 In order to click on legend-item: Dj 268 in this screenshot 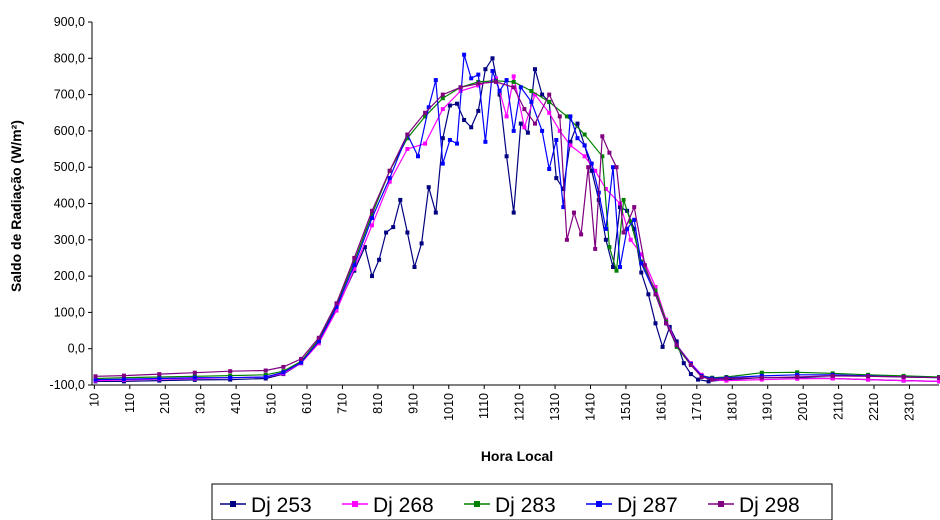, I will do `click(388, 505)`.